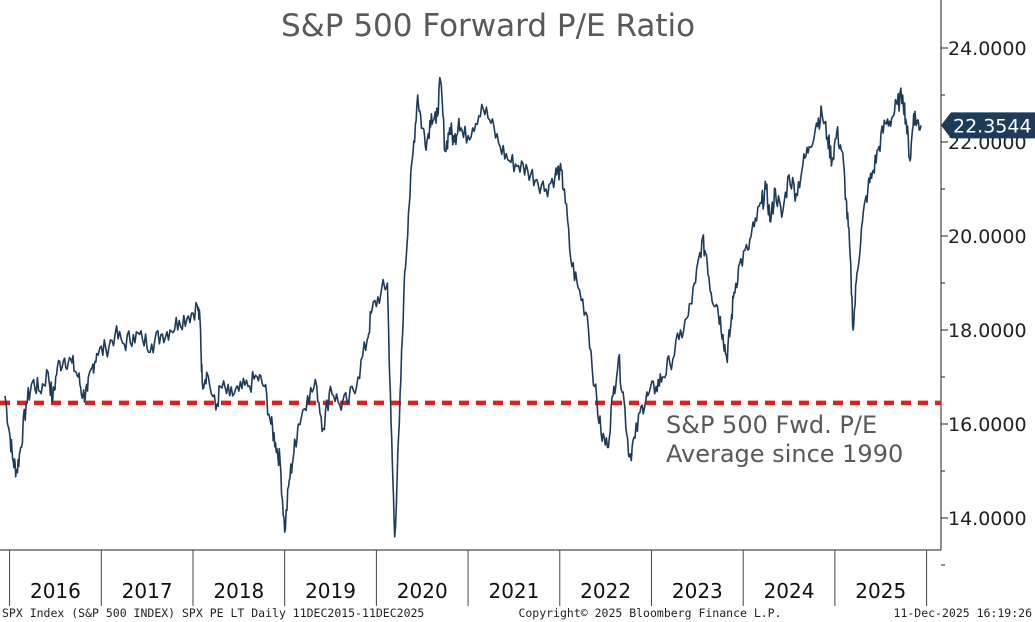 The width and height of the screenshot is (1035, 622). What do you see at coordinates (55, 591) in the screenshot?
I see `x-year-label: 2016` at bounding box center [55, 591].